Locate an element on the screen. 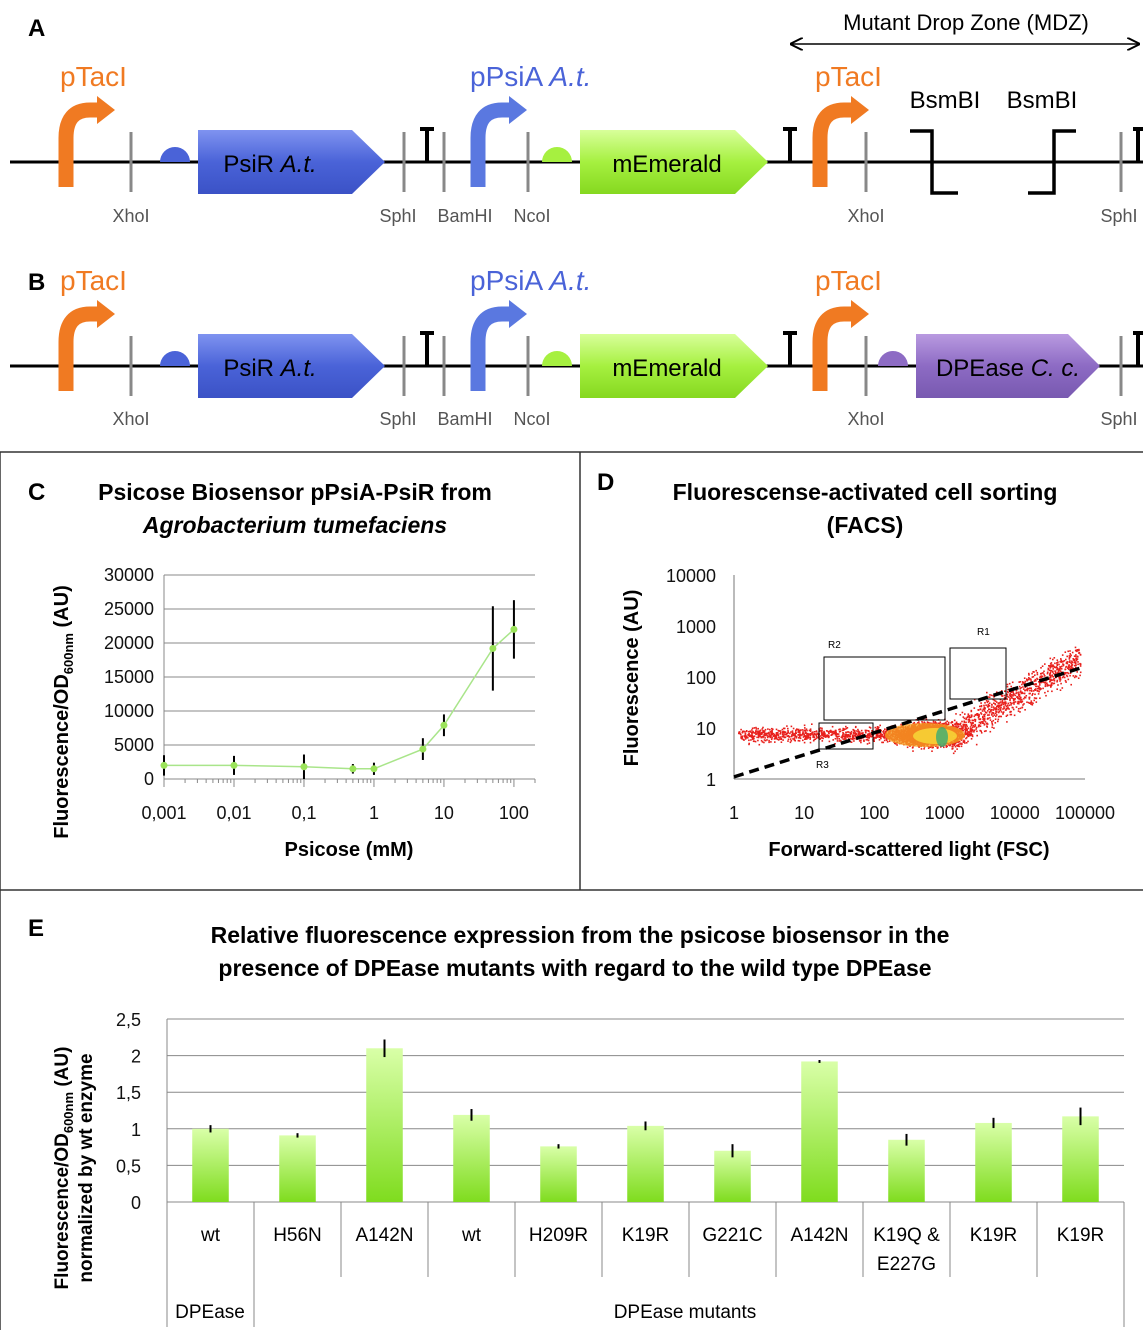  promoter-label: pTacI is located at coordinates (93, 280).